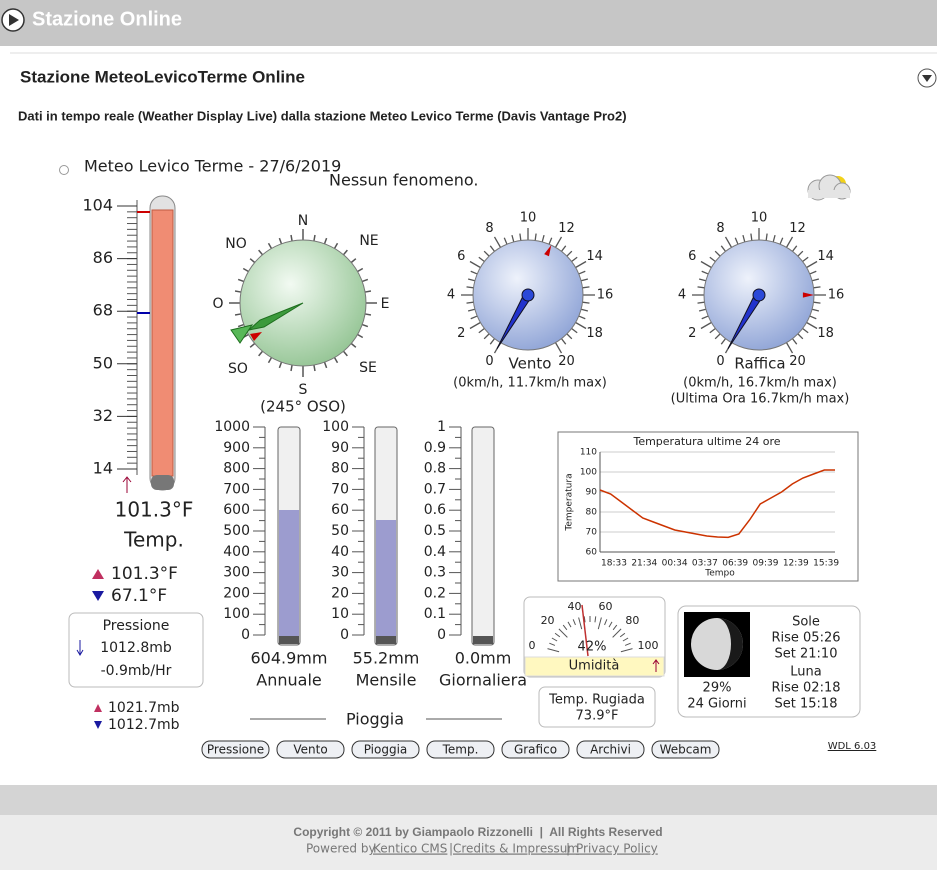 This screenshot has width=937, height=870. What do you see at coordinates (162, 76) in the screenshot?
I see `section-title: Stazione MeteoLevicoTerme Online` at bounding box center [162, 76].